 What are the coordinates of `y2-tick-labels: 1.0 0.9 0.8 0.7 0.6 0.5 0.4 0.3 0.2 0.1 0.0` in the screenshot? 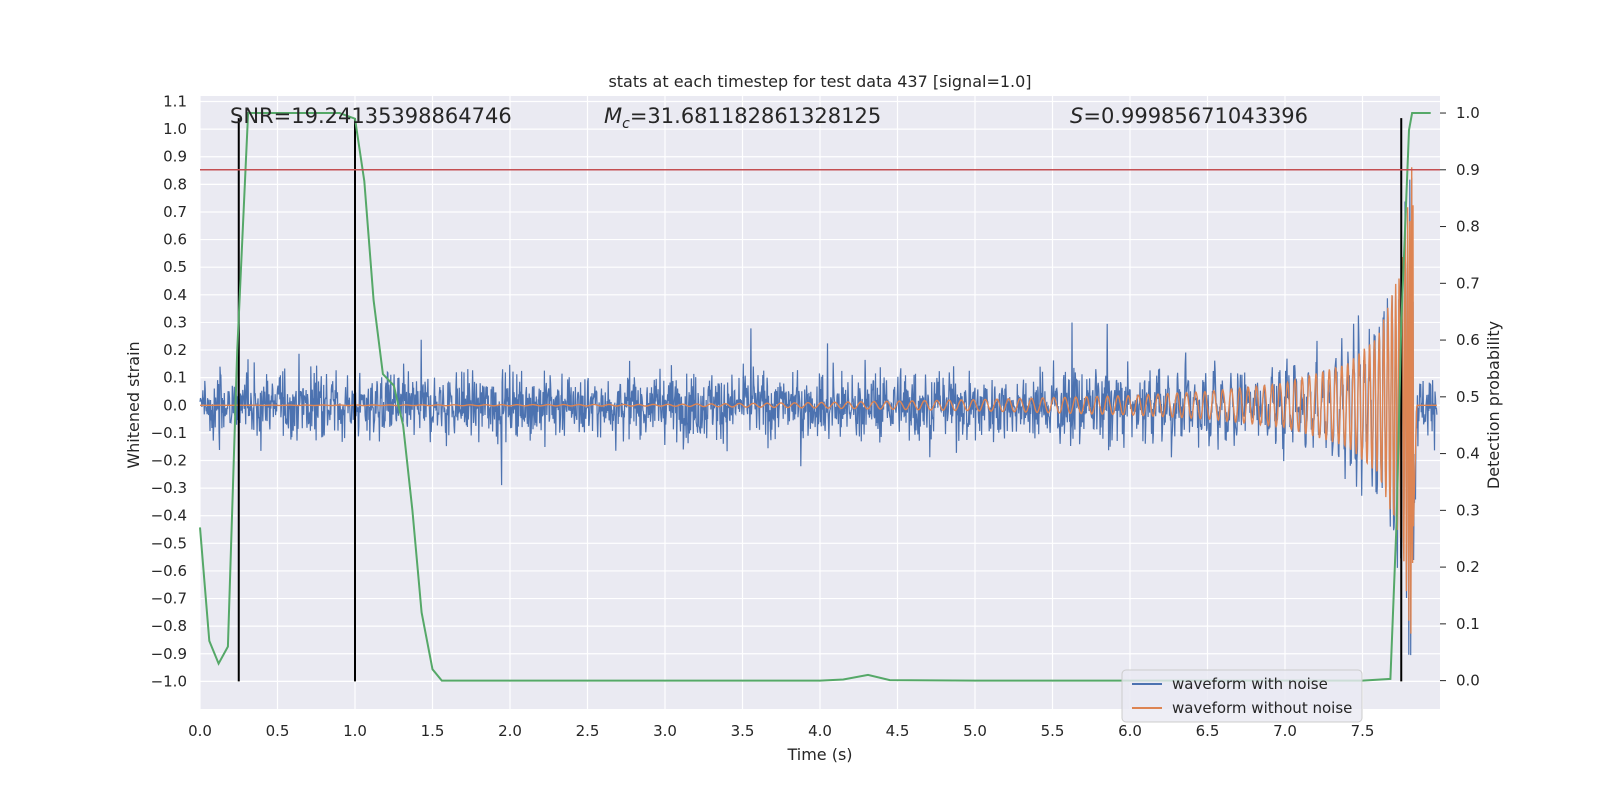 It's located at (1460, 397).